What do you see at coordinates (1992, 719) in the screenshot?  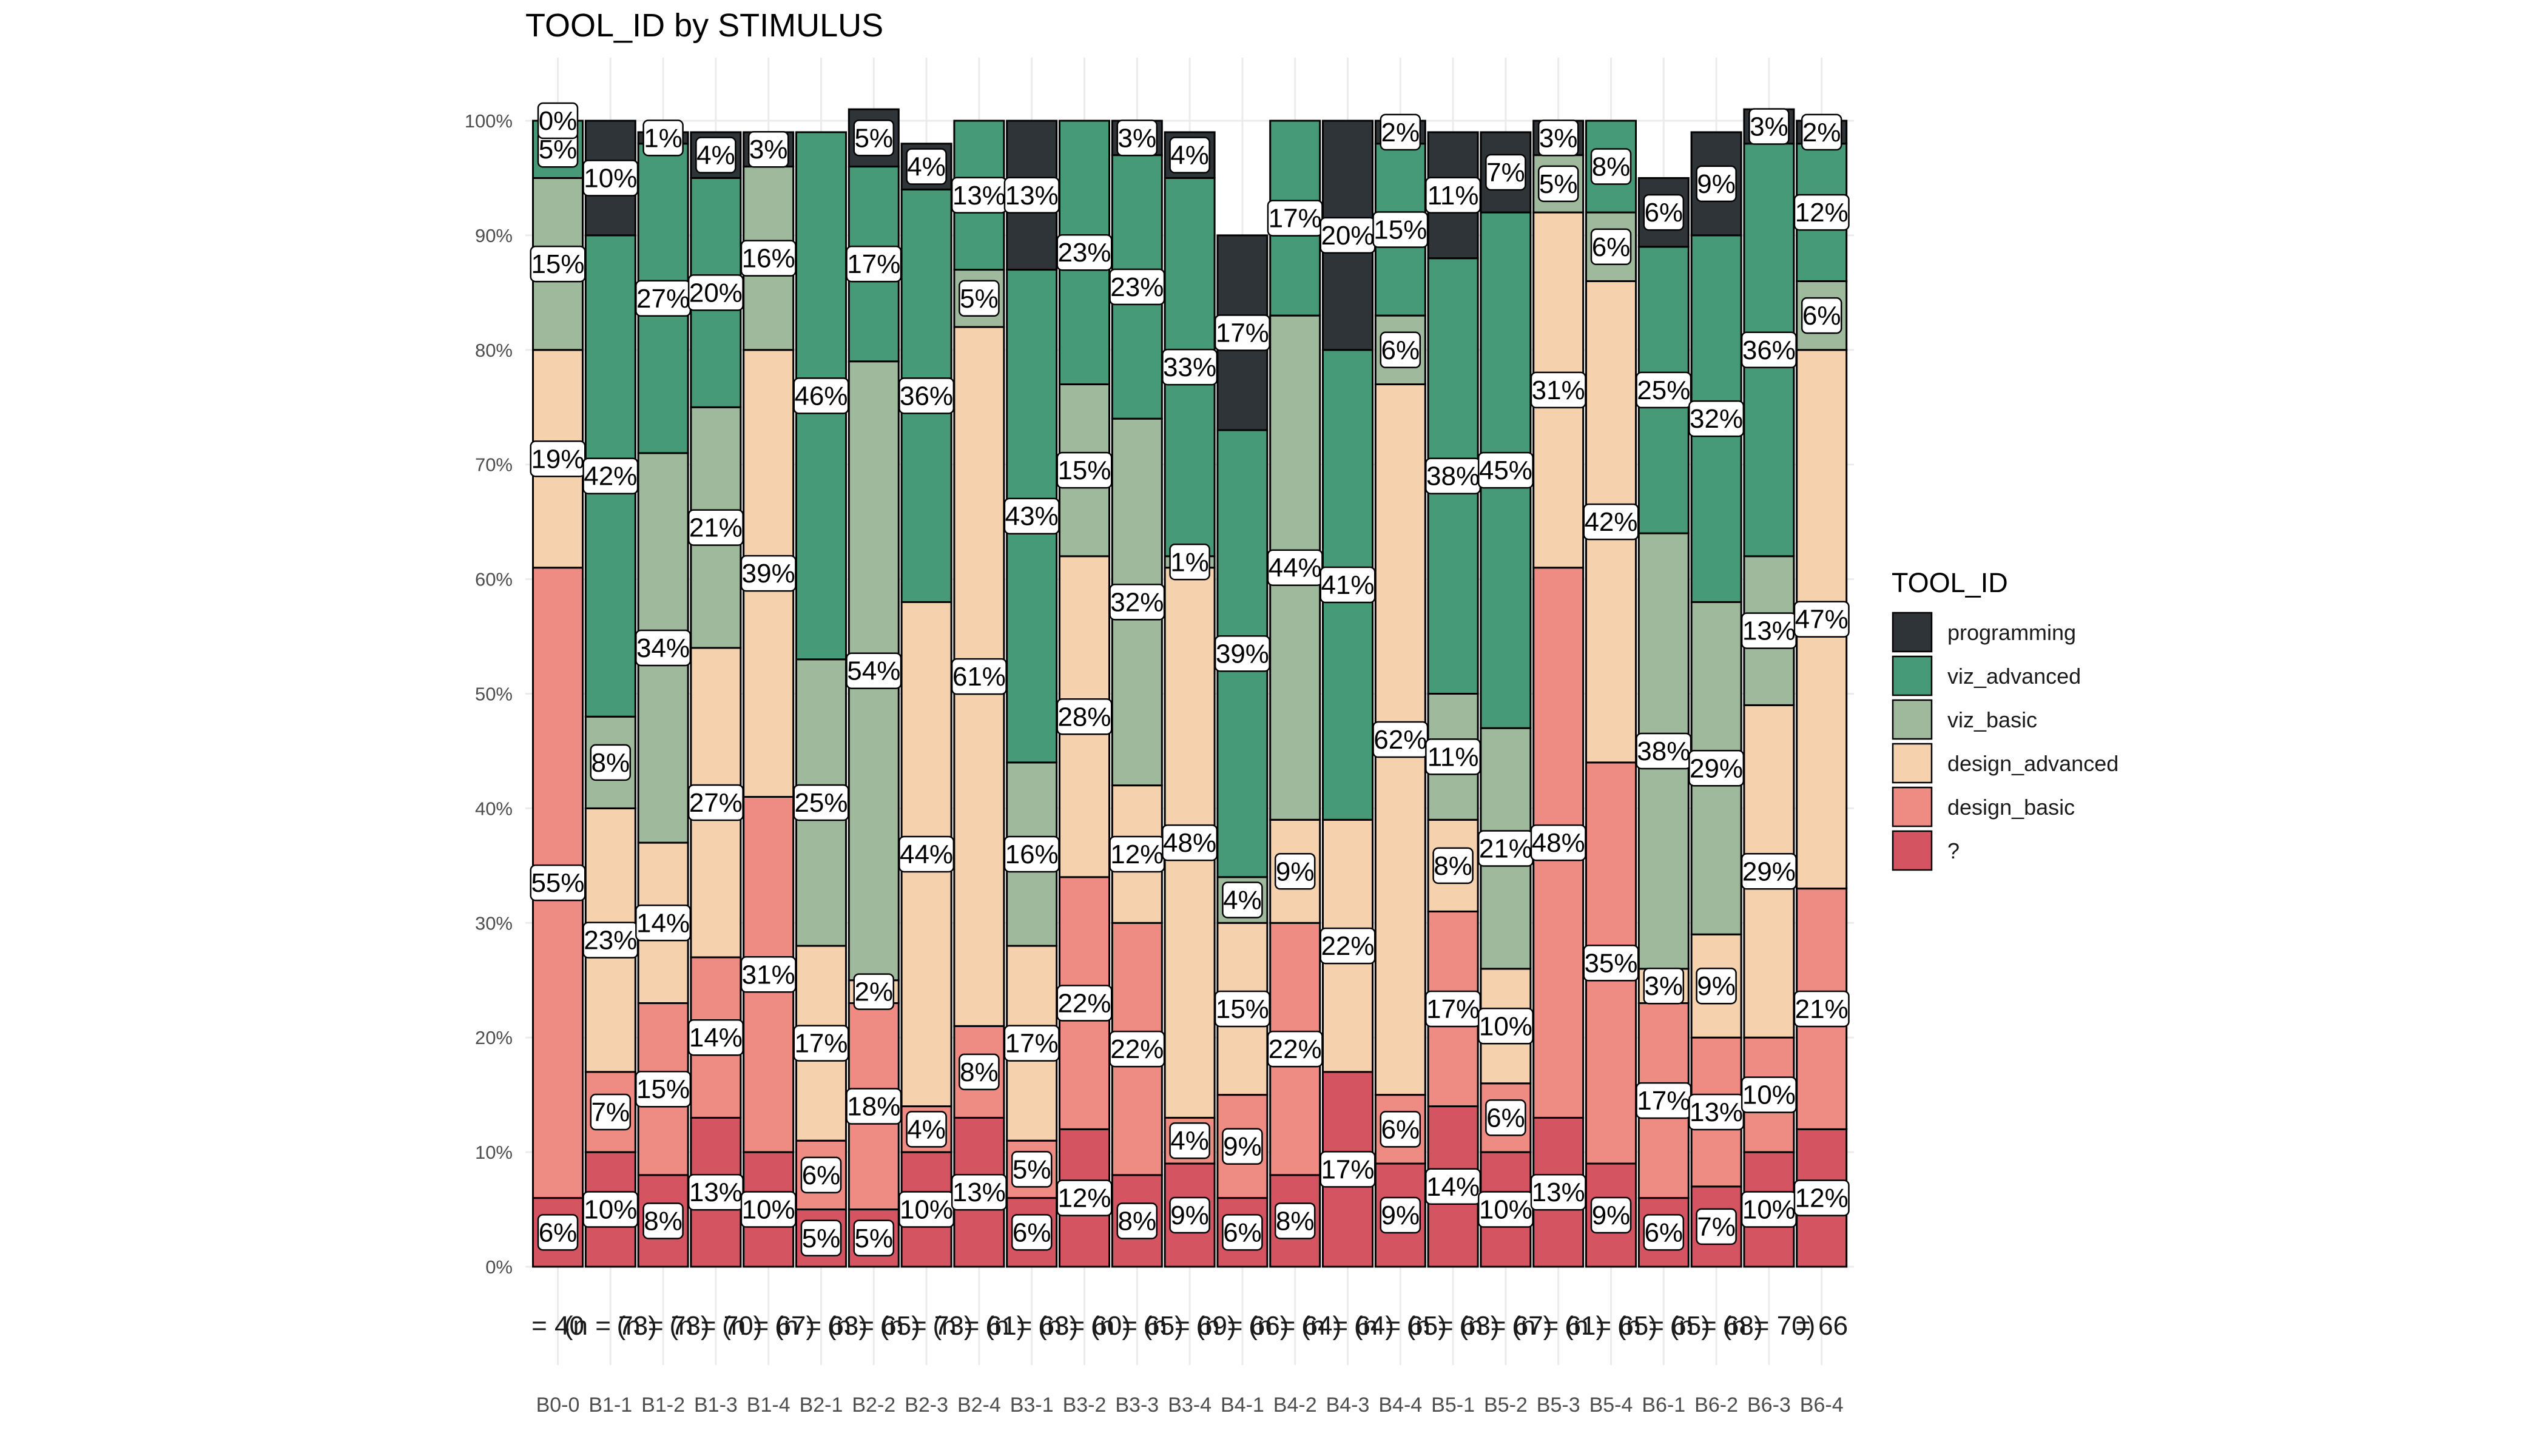 I see `legend-label: viz_basic` at bounding box center [1992, 719].